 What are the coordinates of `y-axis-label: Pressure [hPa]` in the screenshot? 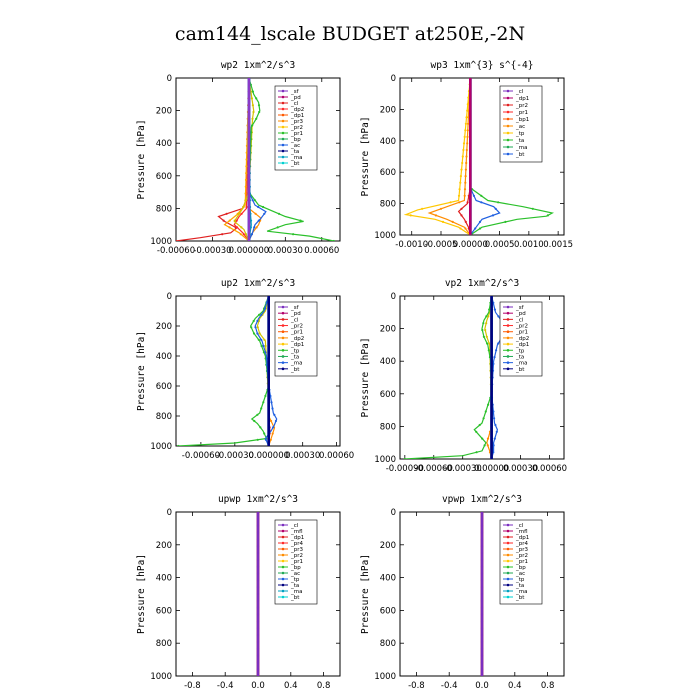 It's located at (365, 156).